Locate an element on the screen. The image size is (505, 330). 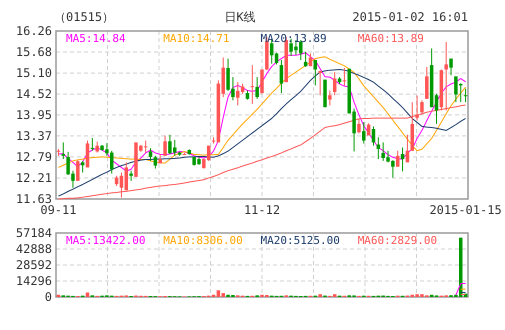
y-tick-label: 57184 is located at coordinates (34, 233).